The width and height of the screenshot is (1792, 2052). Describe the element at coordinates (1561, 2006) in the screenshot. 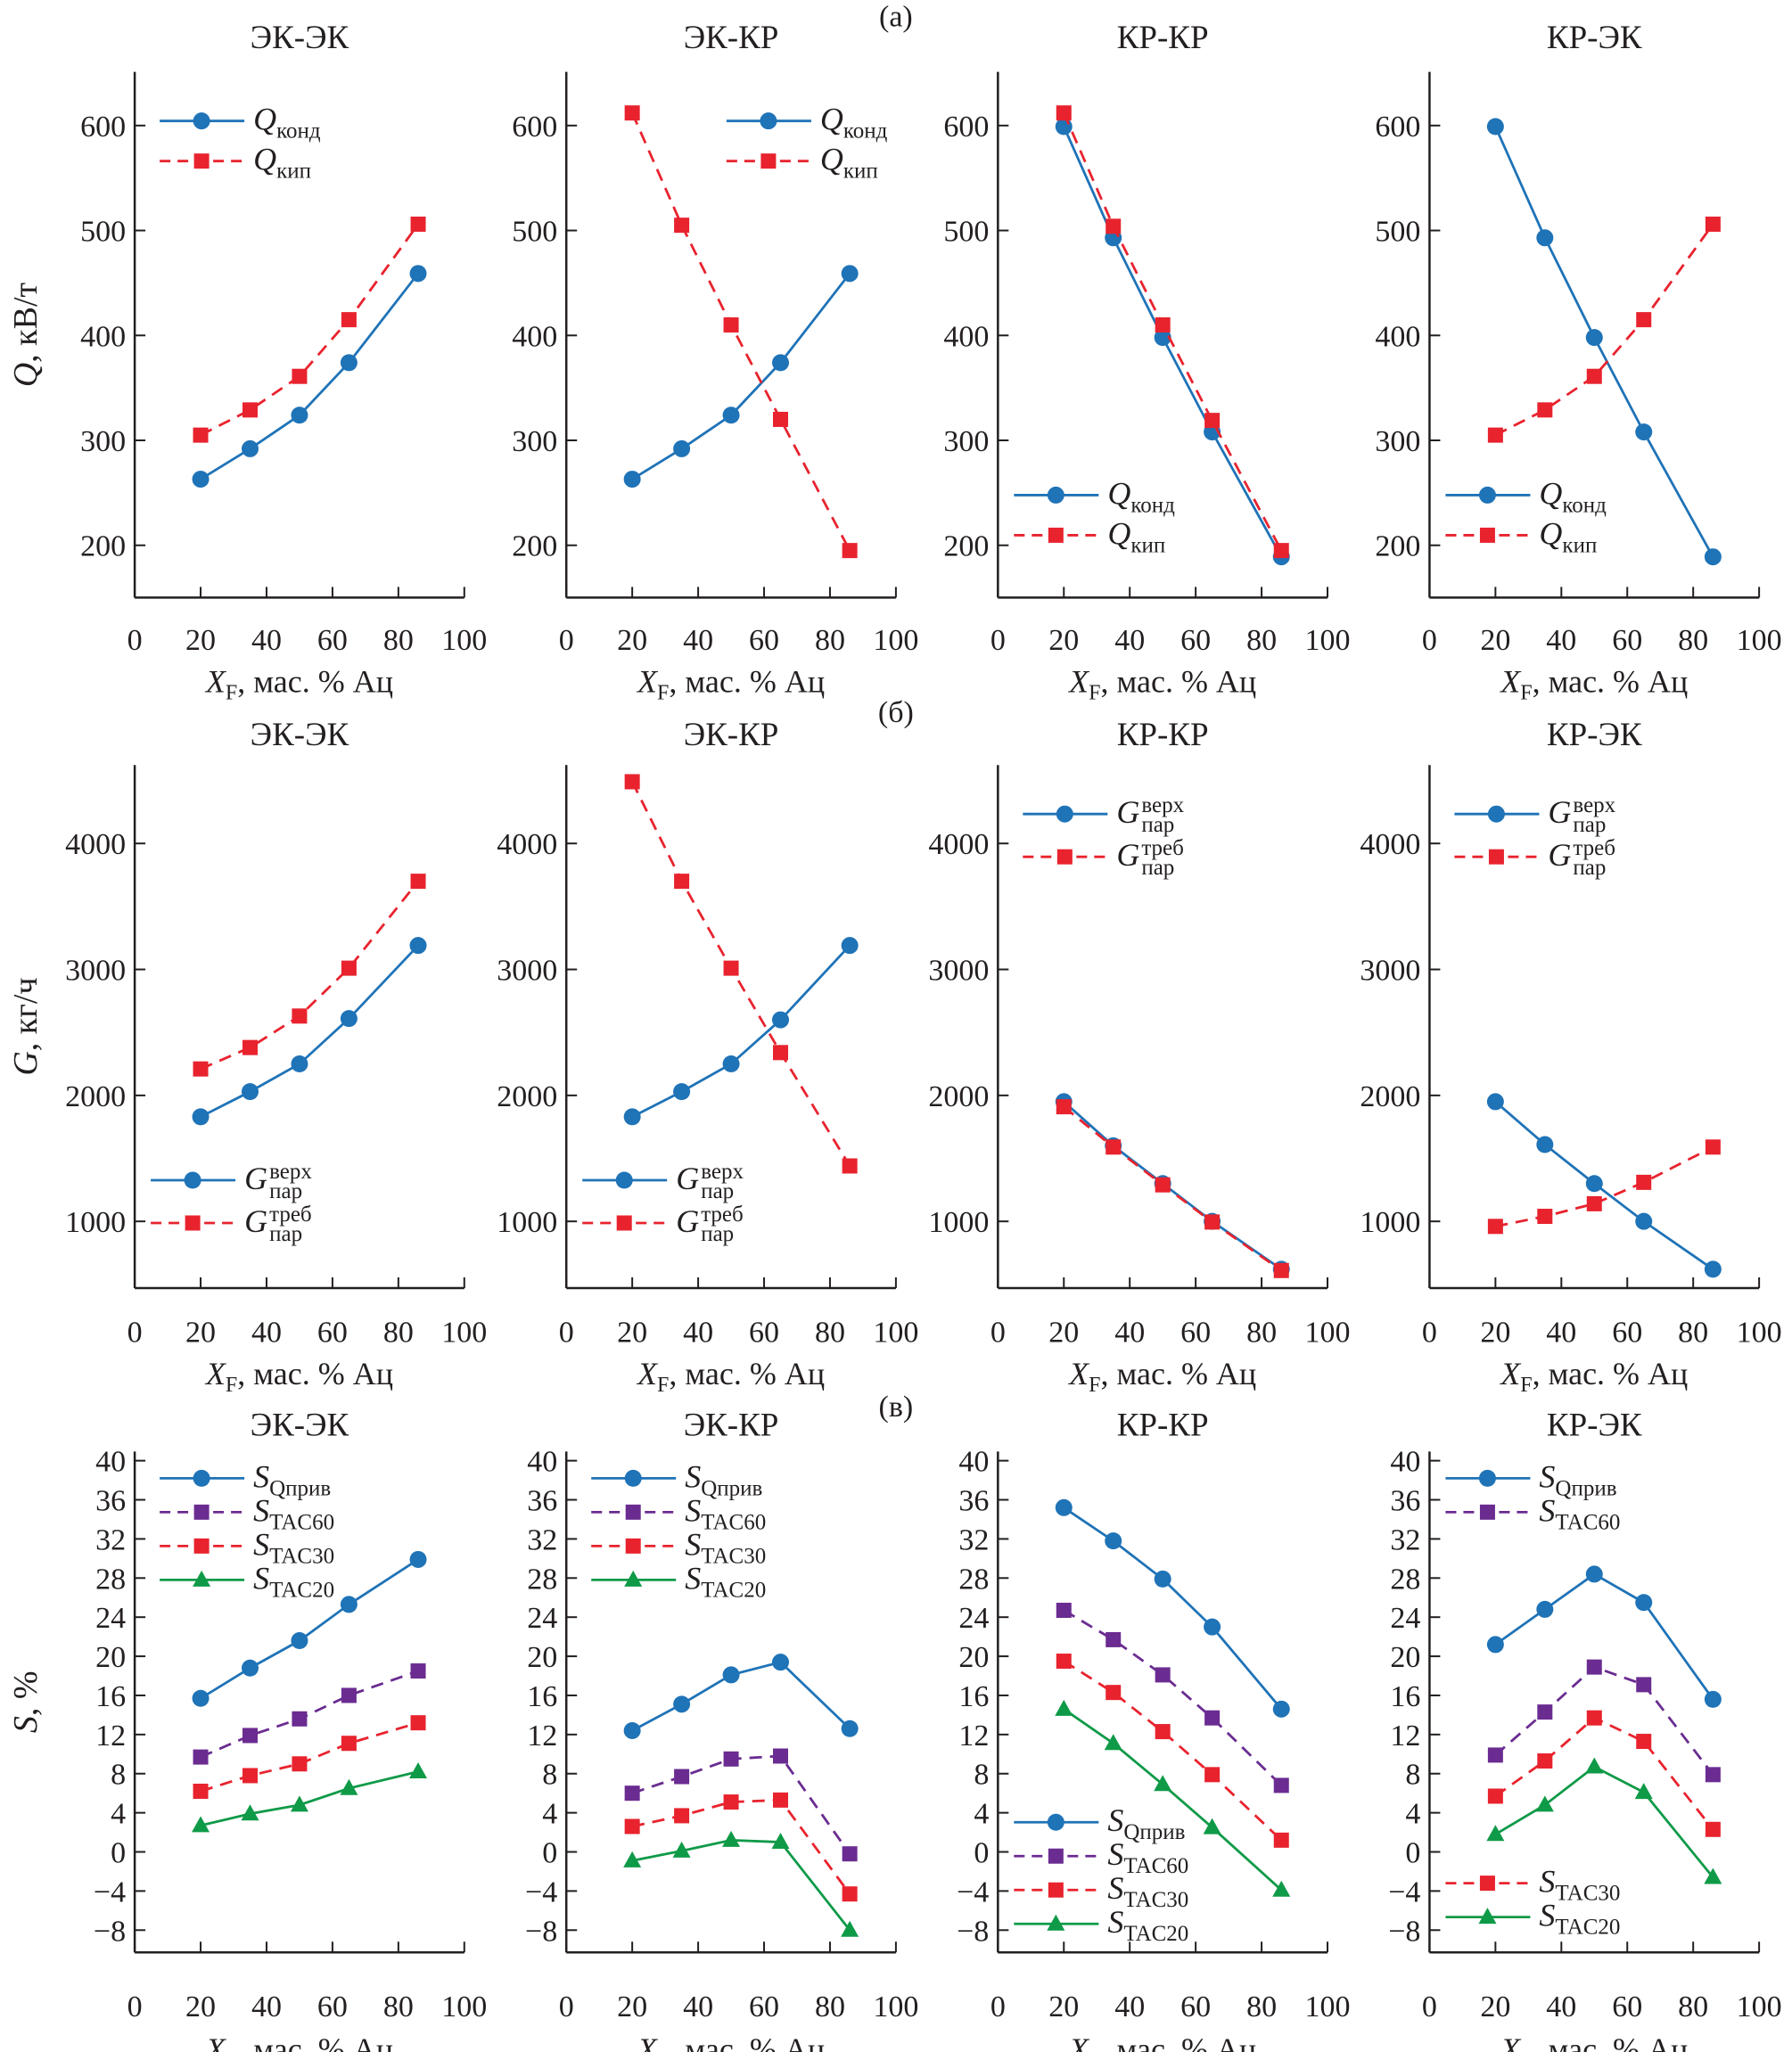

I see `x-tick-label: 40` at that location.